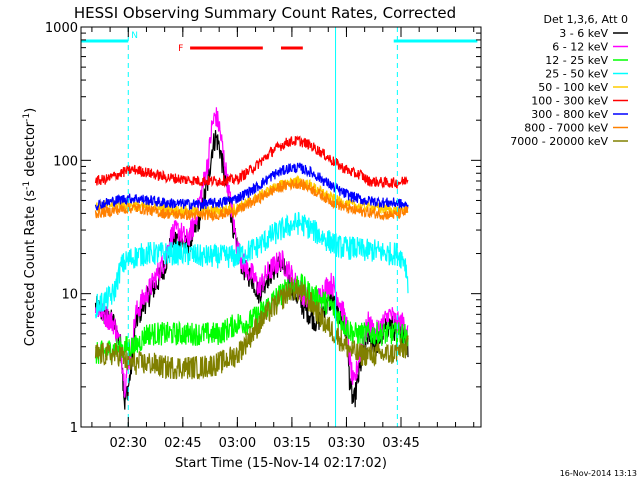 This screenshot has width=640, height=480. Describe the element at coordinates (576, 74) in the screenshot. I see `legend-label-25-50-kev: 25 - 50 keV` at that location.